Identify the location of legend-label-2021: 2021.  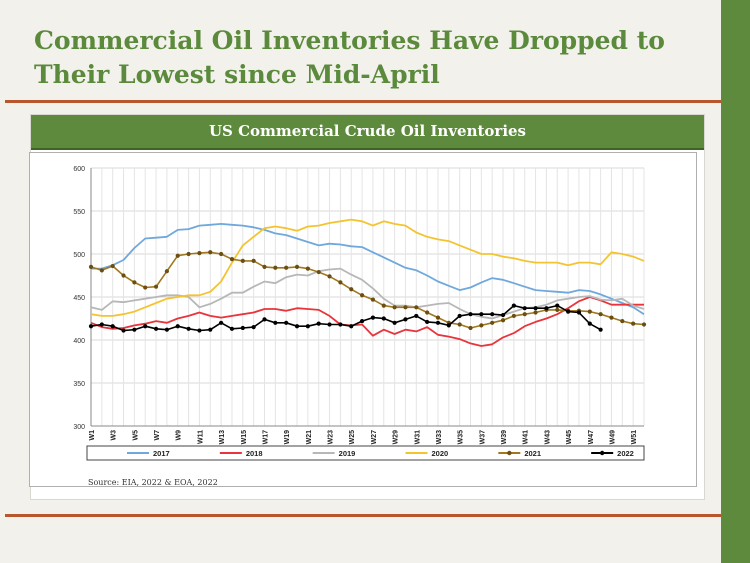
(532, 453).